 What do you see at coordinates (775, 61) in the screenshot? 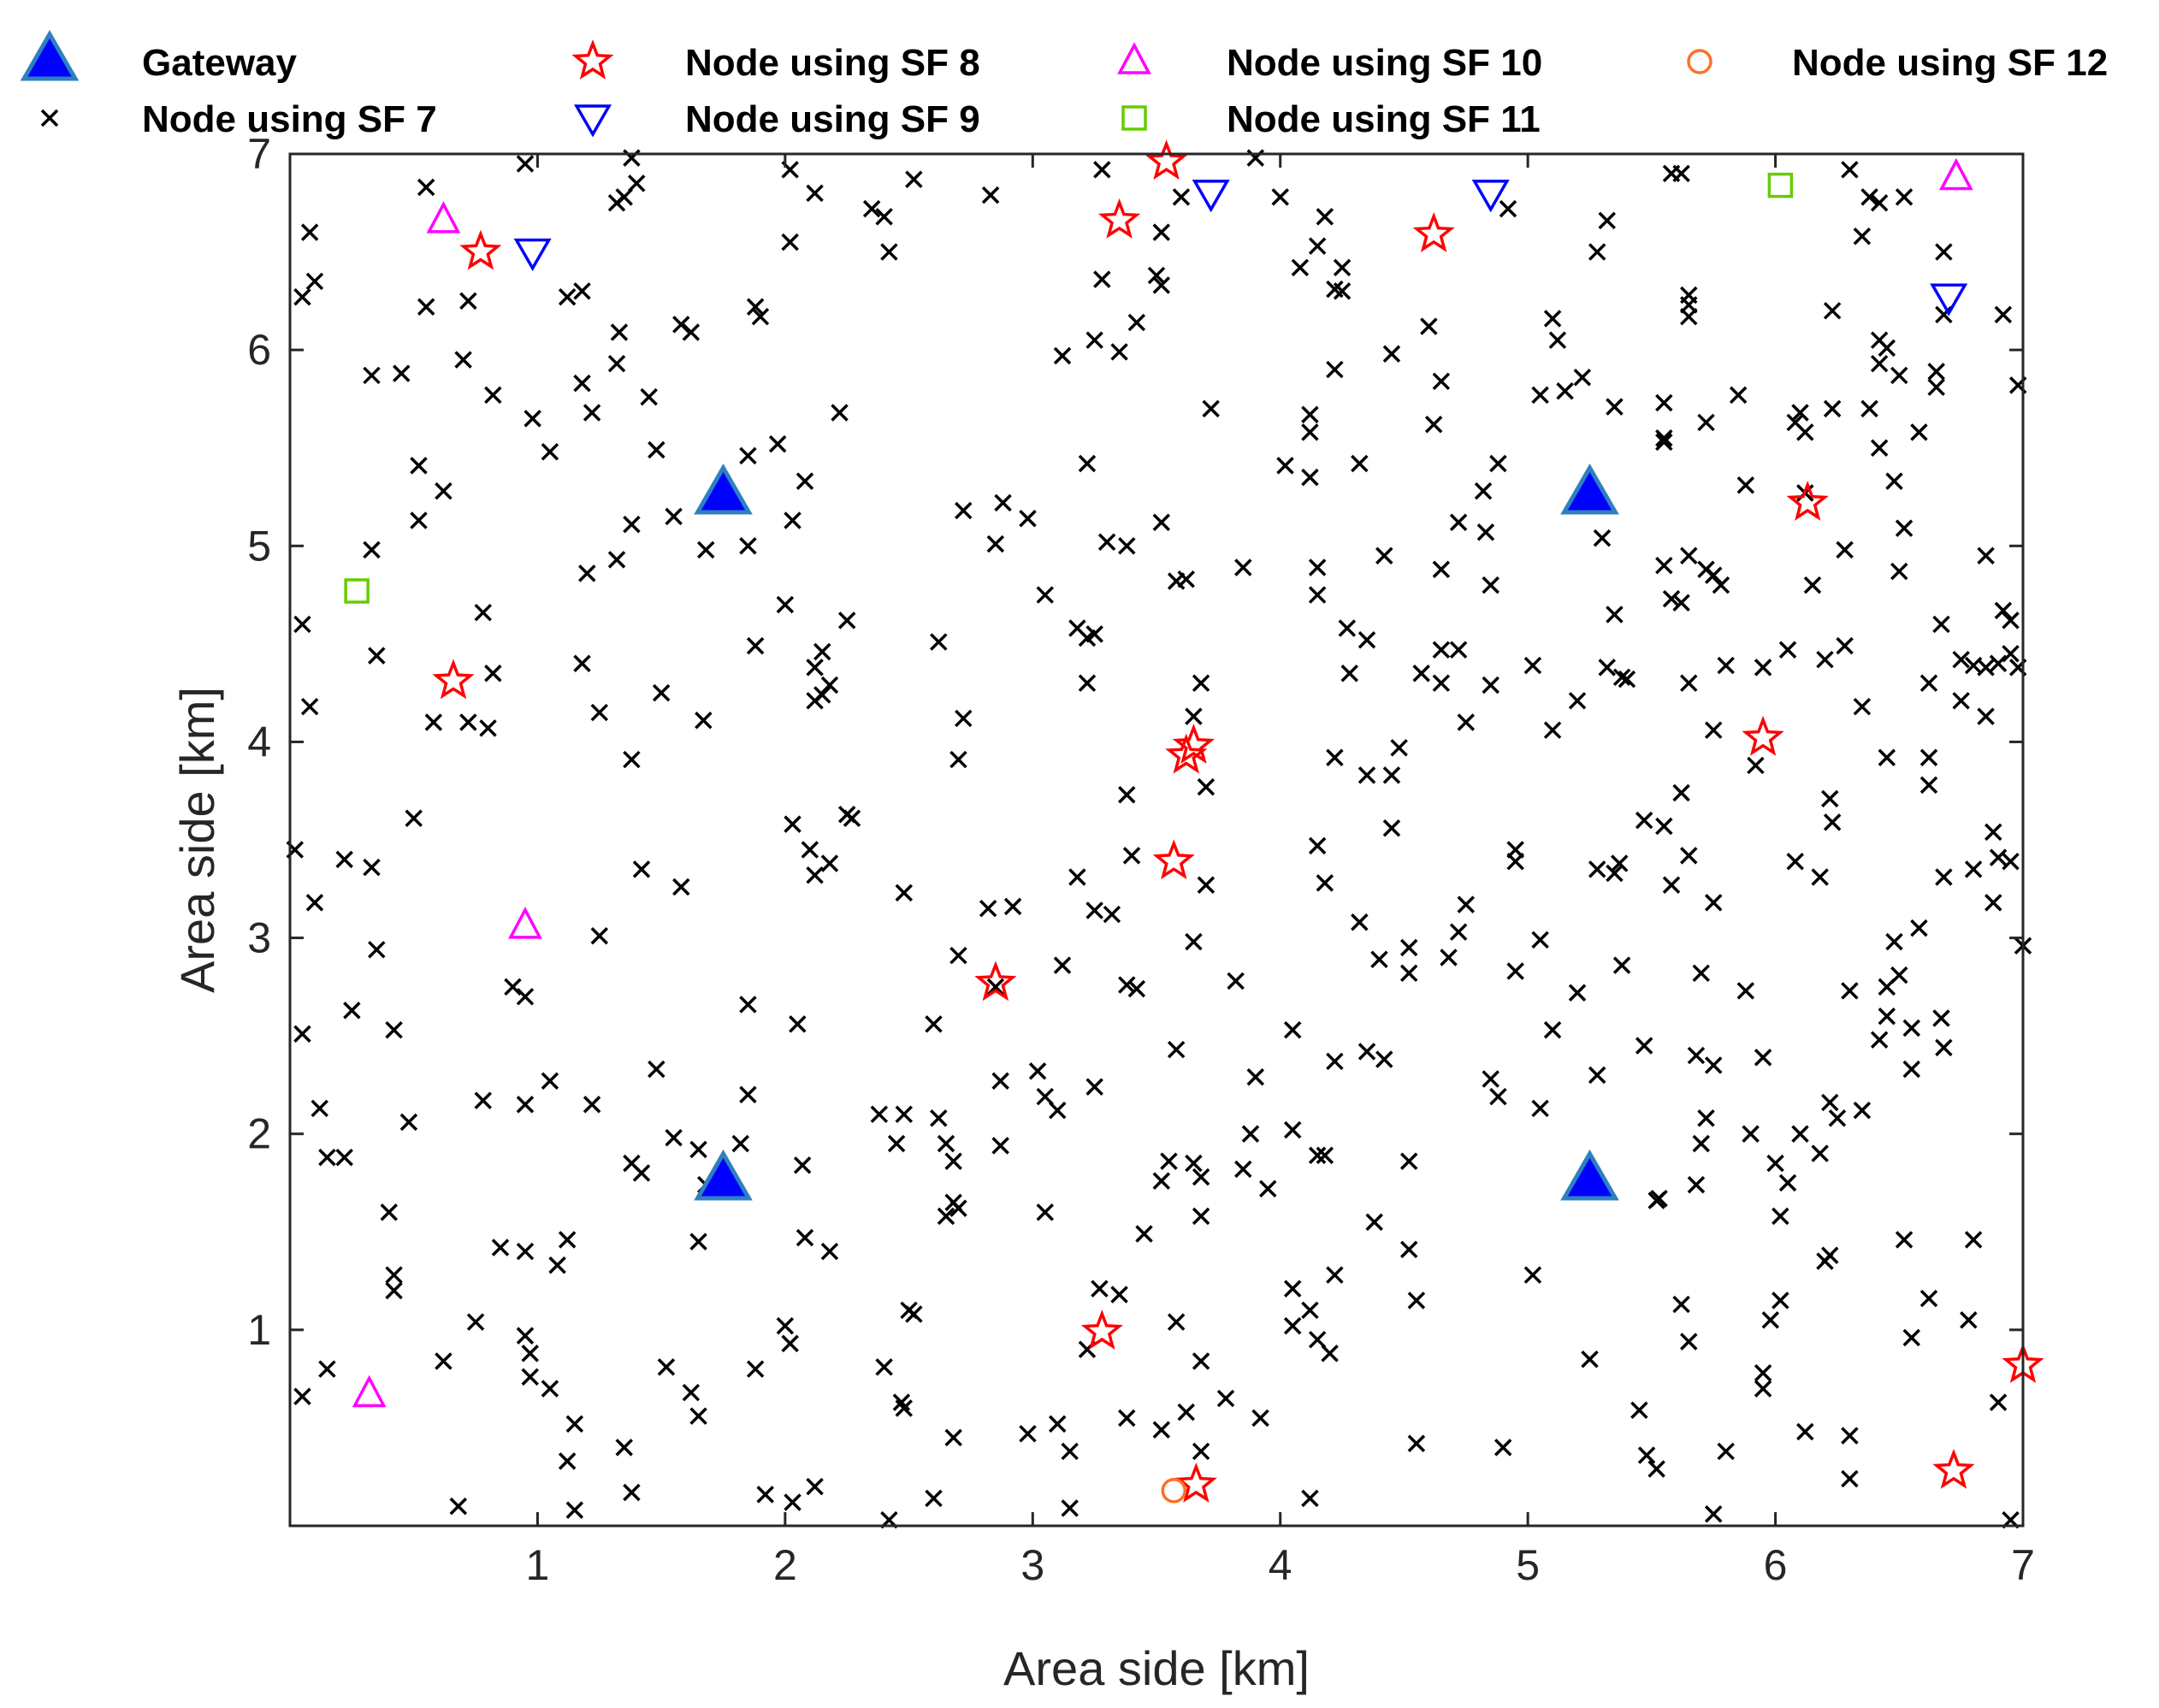
I see `legend-item-node-using-sf-8: Node using SF 8` at bounding box center [775, 61].